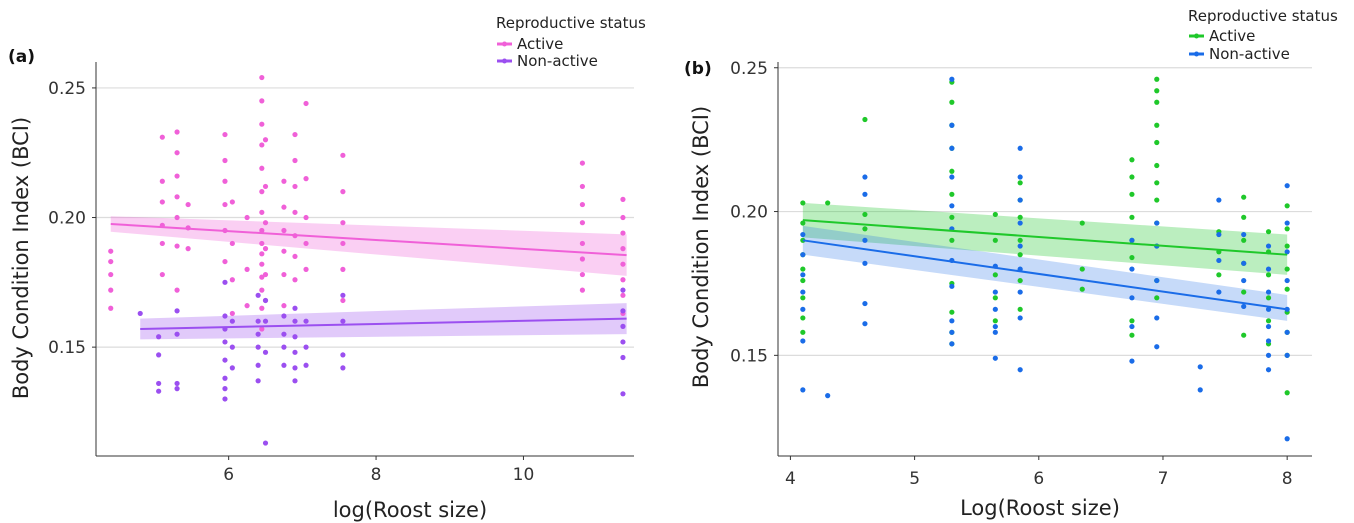  I want to click on panel-a-x-tick-label: 10, so click(524, 475).